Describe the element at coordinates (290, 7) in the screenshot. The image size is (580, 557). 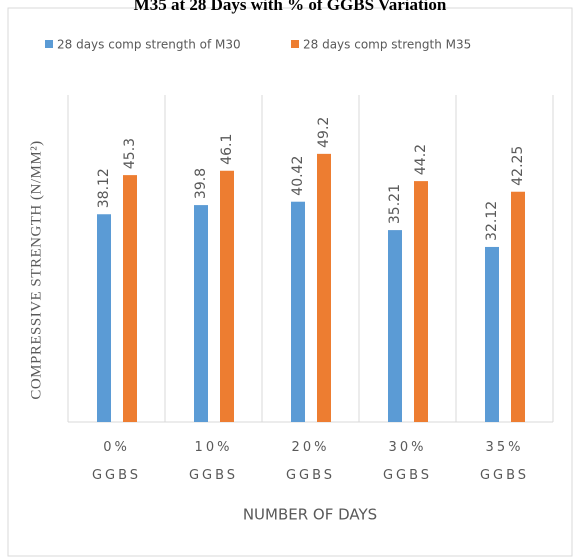
I see `chart-title: M35 at 28 Days with % of GGBS Variation` at that location.